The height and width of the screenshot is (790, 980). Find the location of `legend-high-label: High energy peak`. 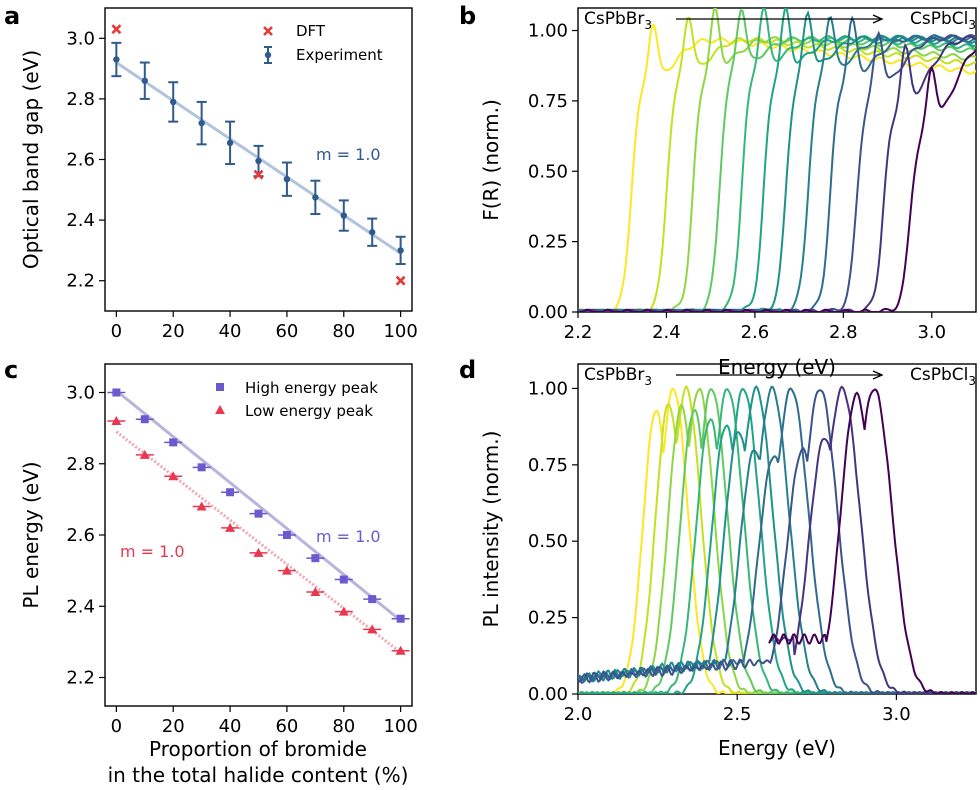

legend-high-label: High energy peak is located at coordinates (311, 388).